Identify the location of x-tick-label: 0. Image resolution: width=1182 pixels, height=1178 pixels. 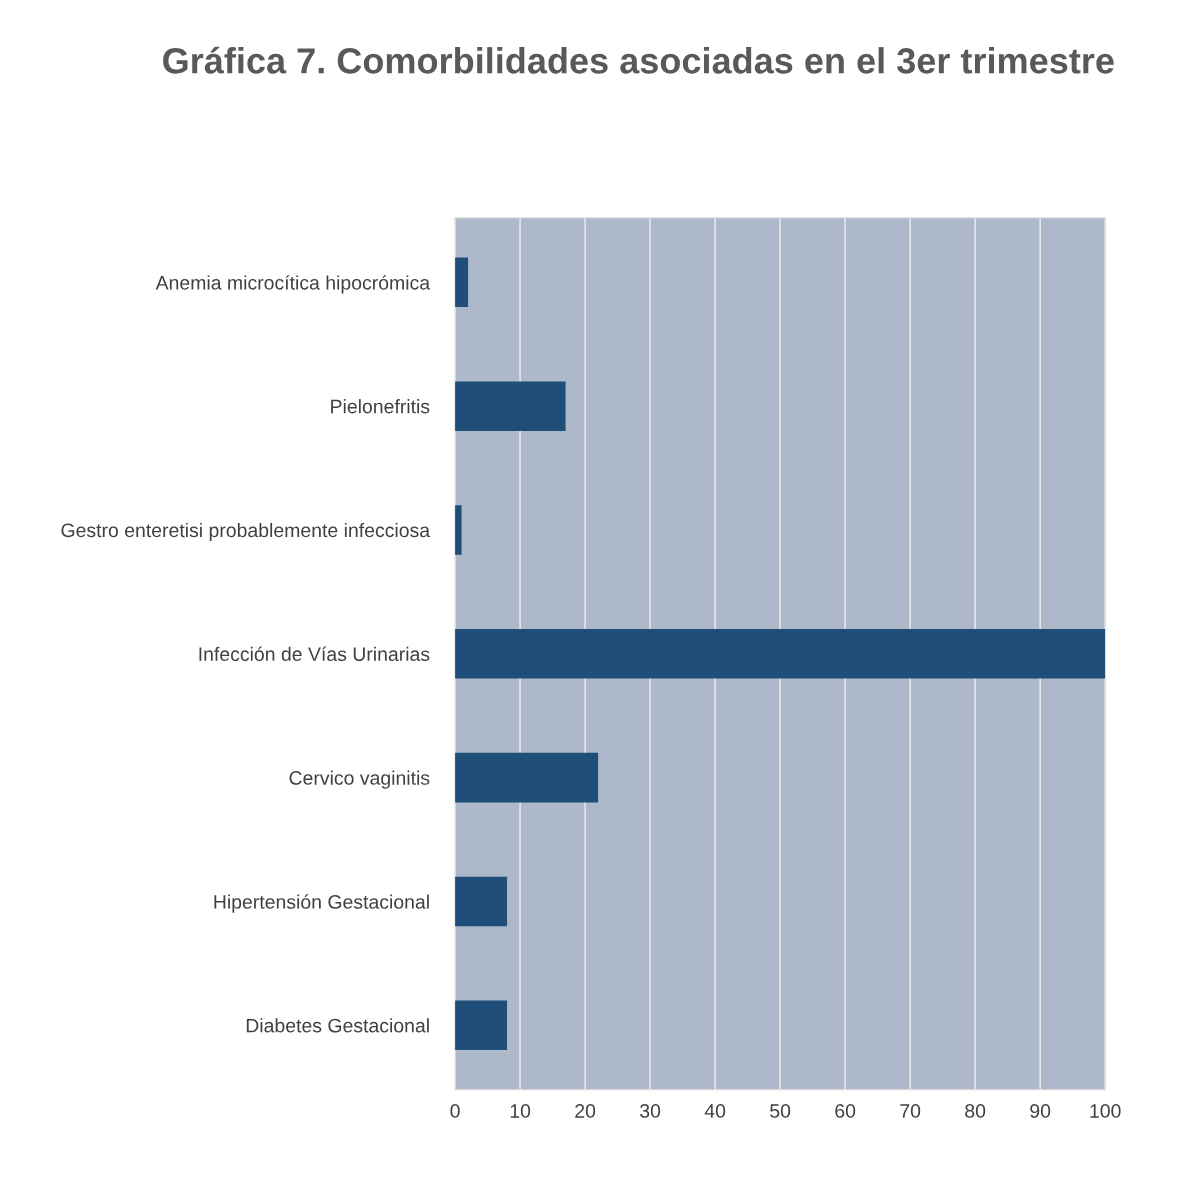
(455, 1111).